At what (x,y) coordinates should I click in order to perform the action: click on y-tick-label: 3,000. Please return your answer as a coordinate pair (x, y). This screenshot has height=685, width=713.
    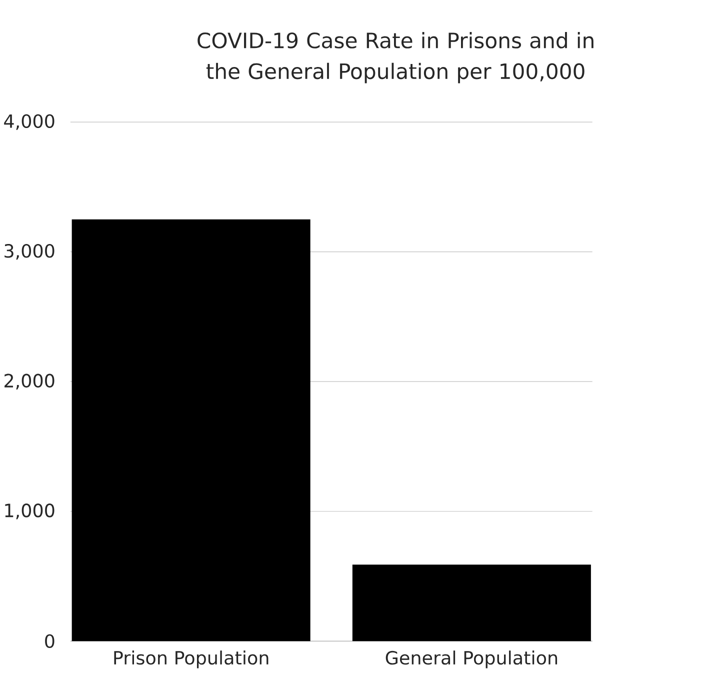
    Looking at the image, I should click on (29, 252).